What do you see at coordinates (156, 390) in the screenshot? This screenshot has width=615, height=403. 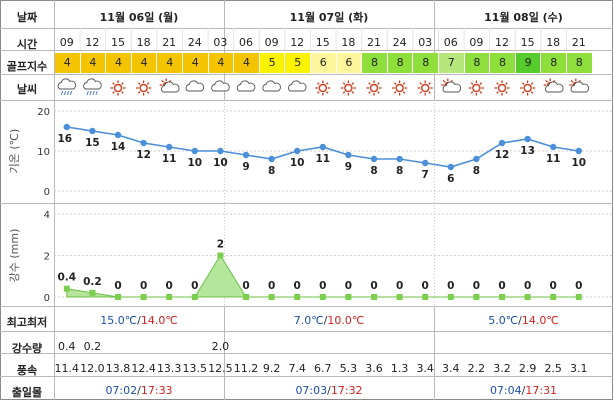 I see `sunset-1: 17:33` at bounding box center [156, 390].